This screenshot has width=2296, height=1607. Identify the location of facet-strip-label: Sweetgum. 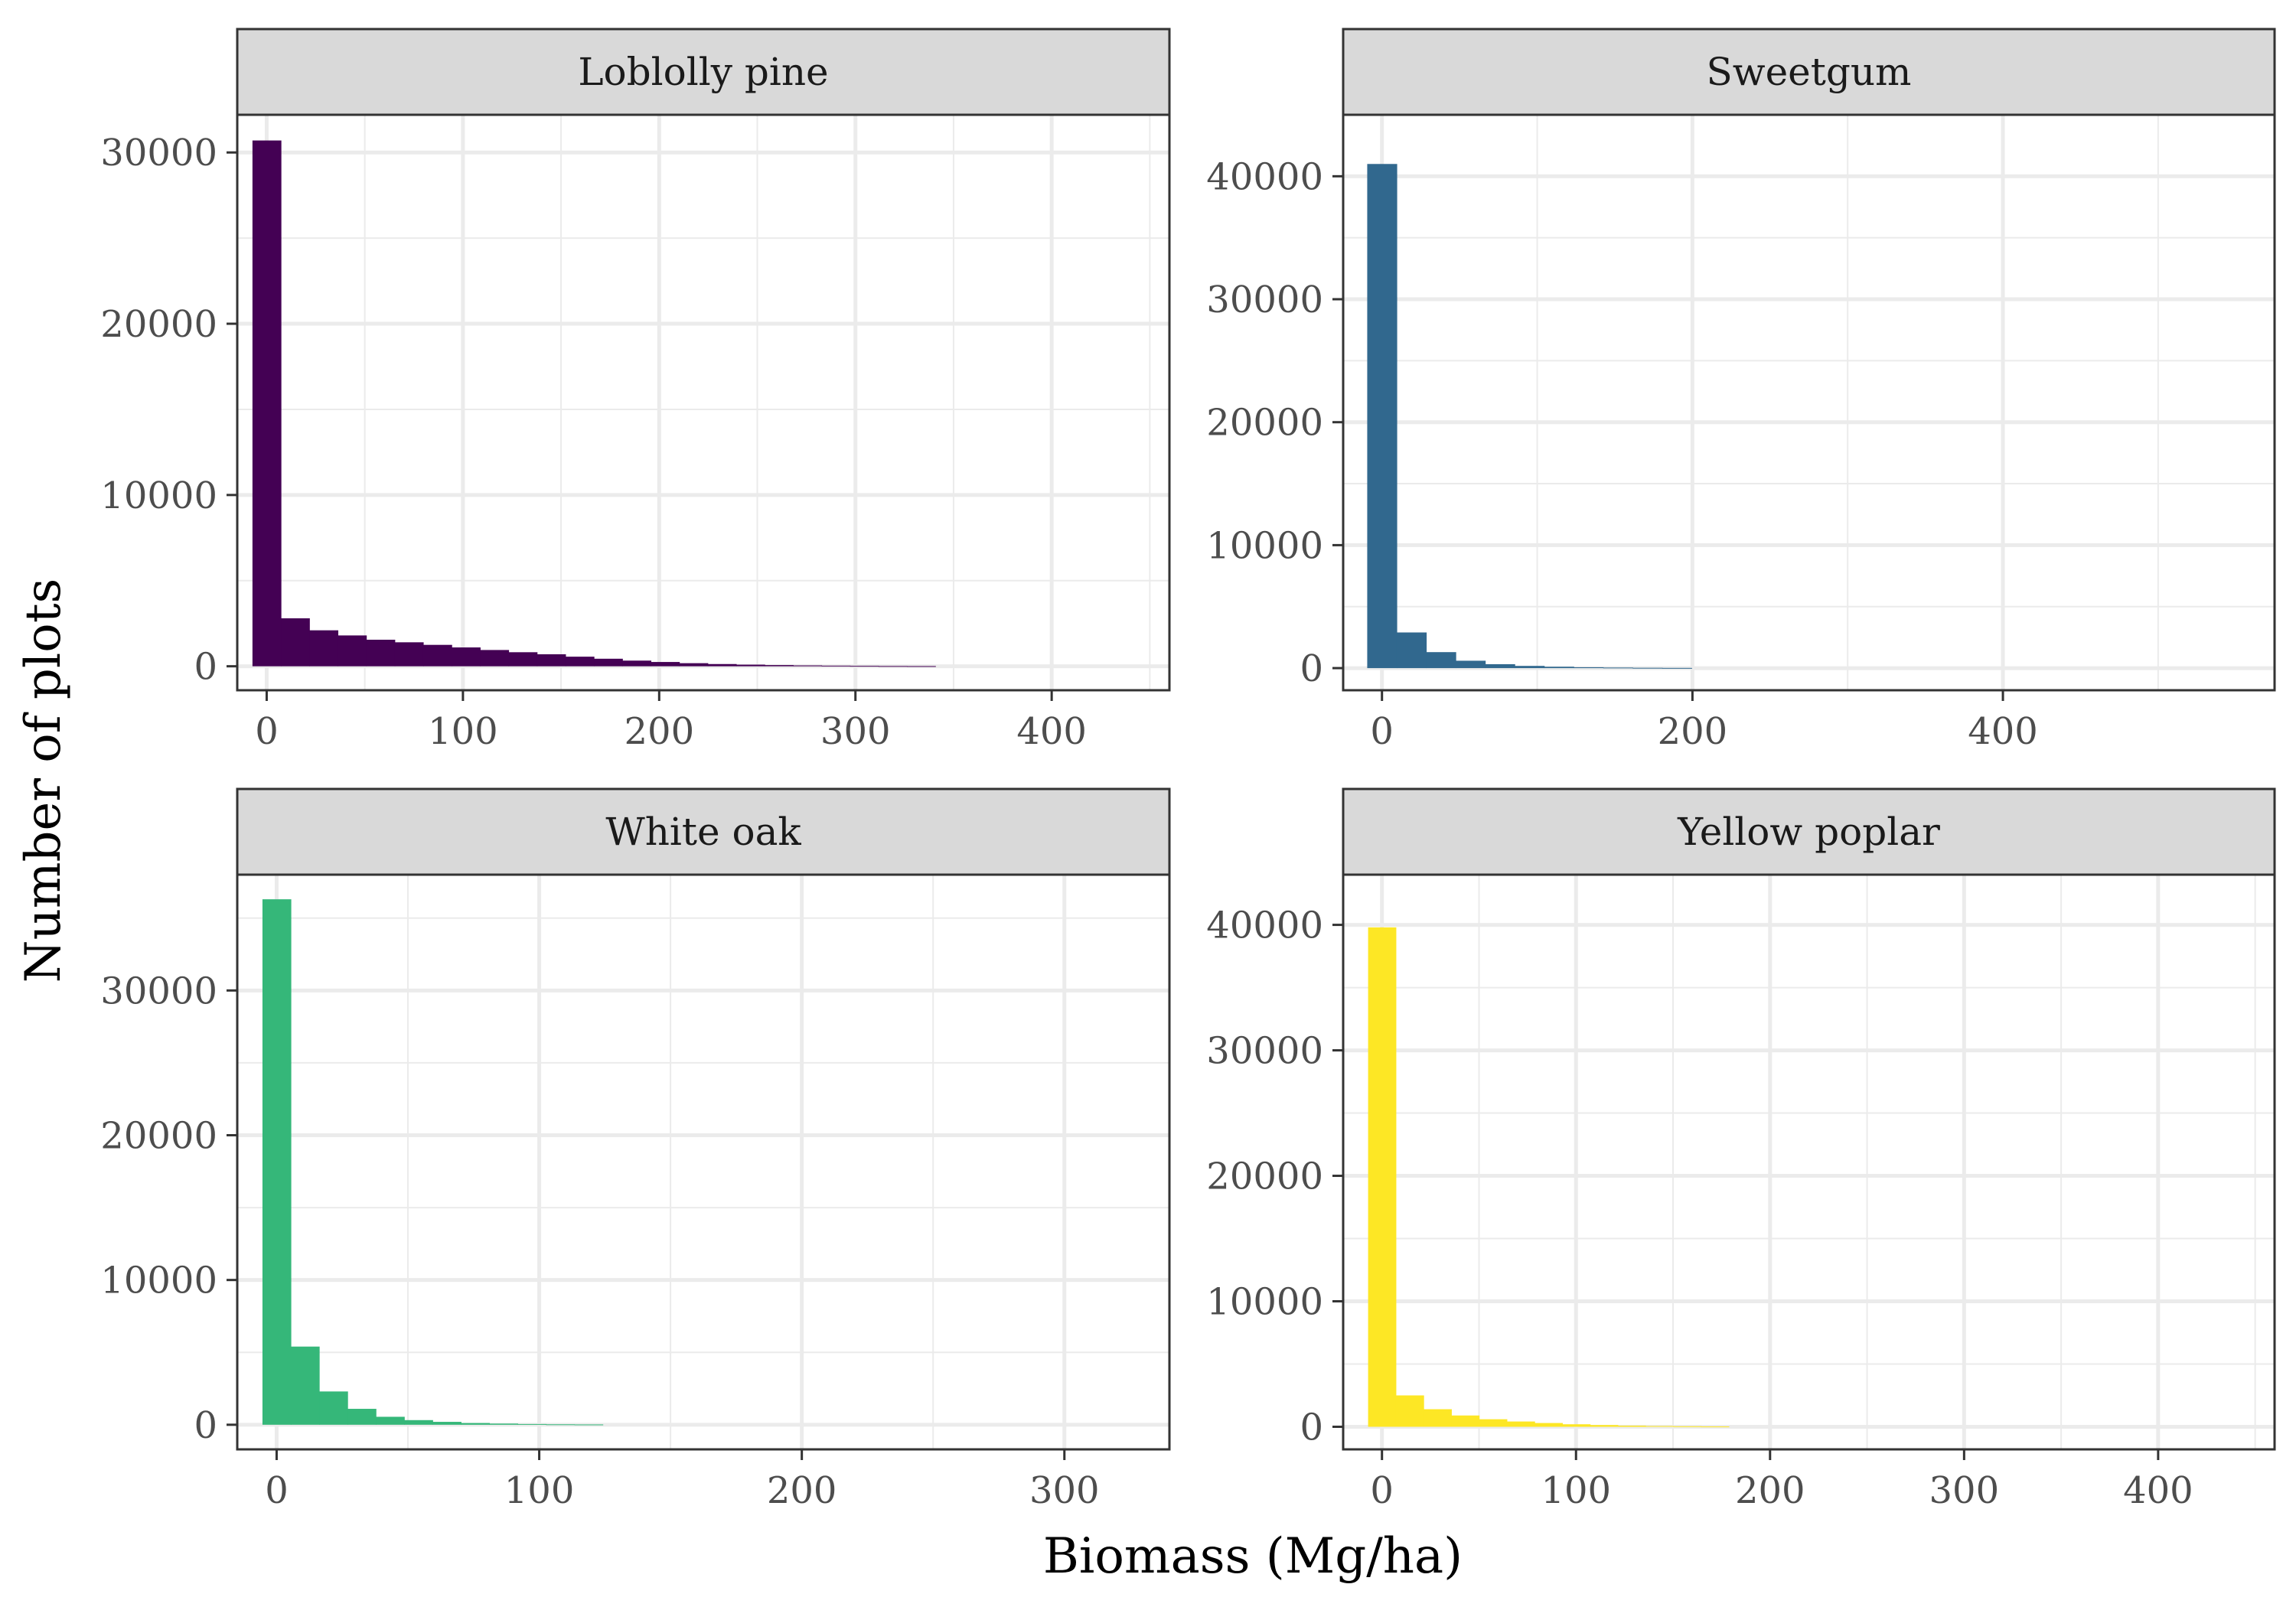
(1809, 72).